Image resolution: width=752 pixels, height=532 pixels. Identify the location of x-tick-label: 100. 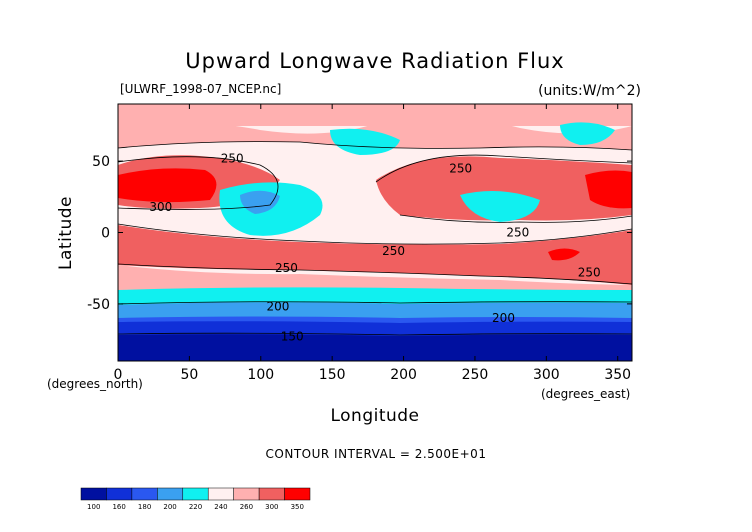
(260, 375).